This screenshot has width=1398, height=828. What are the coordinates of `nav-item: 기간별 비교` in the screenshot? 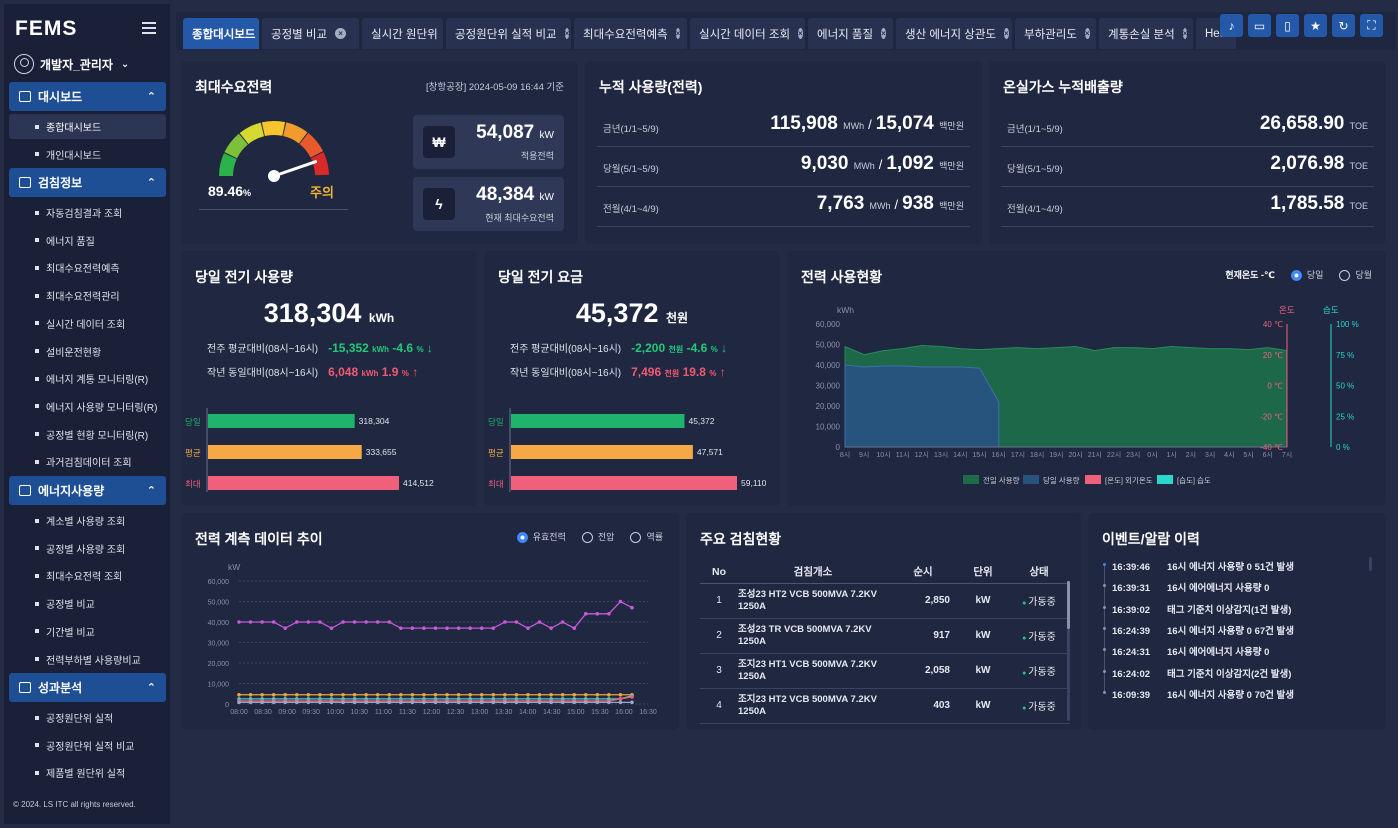 It's located at (87, 631).